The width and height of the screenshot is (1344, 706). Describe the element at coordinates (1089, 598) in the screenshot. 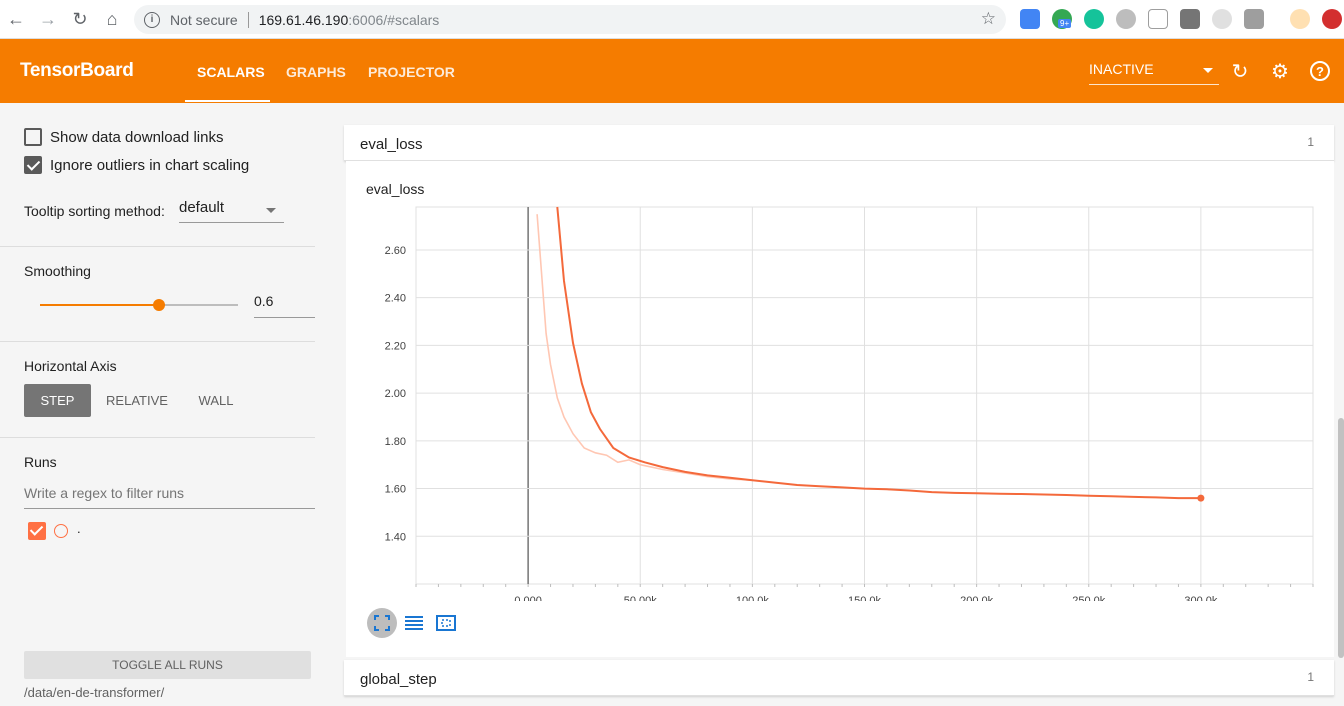

I see `x-tick-label: 250.0k` at that location.